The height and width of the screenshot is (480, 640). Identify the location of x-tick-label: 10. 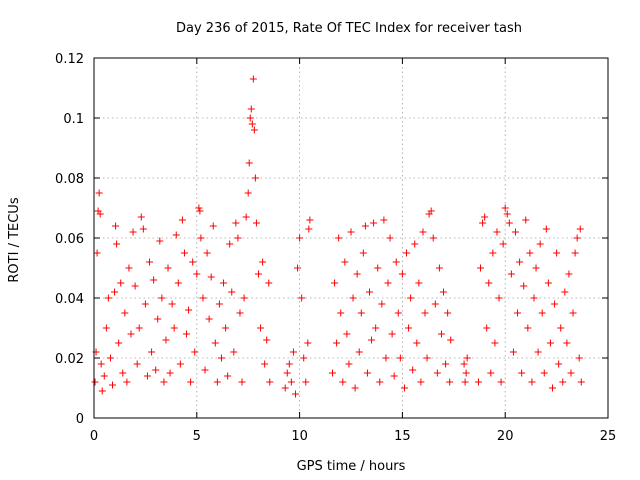
(299, 436).